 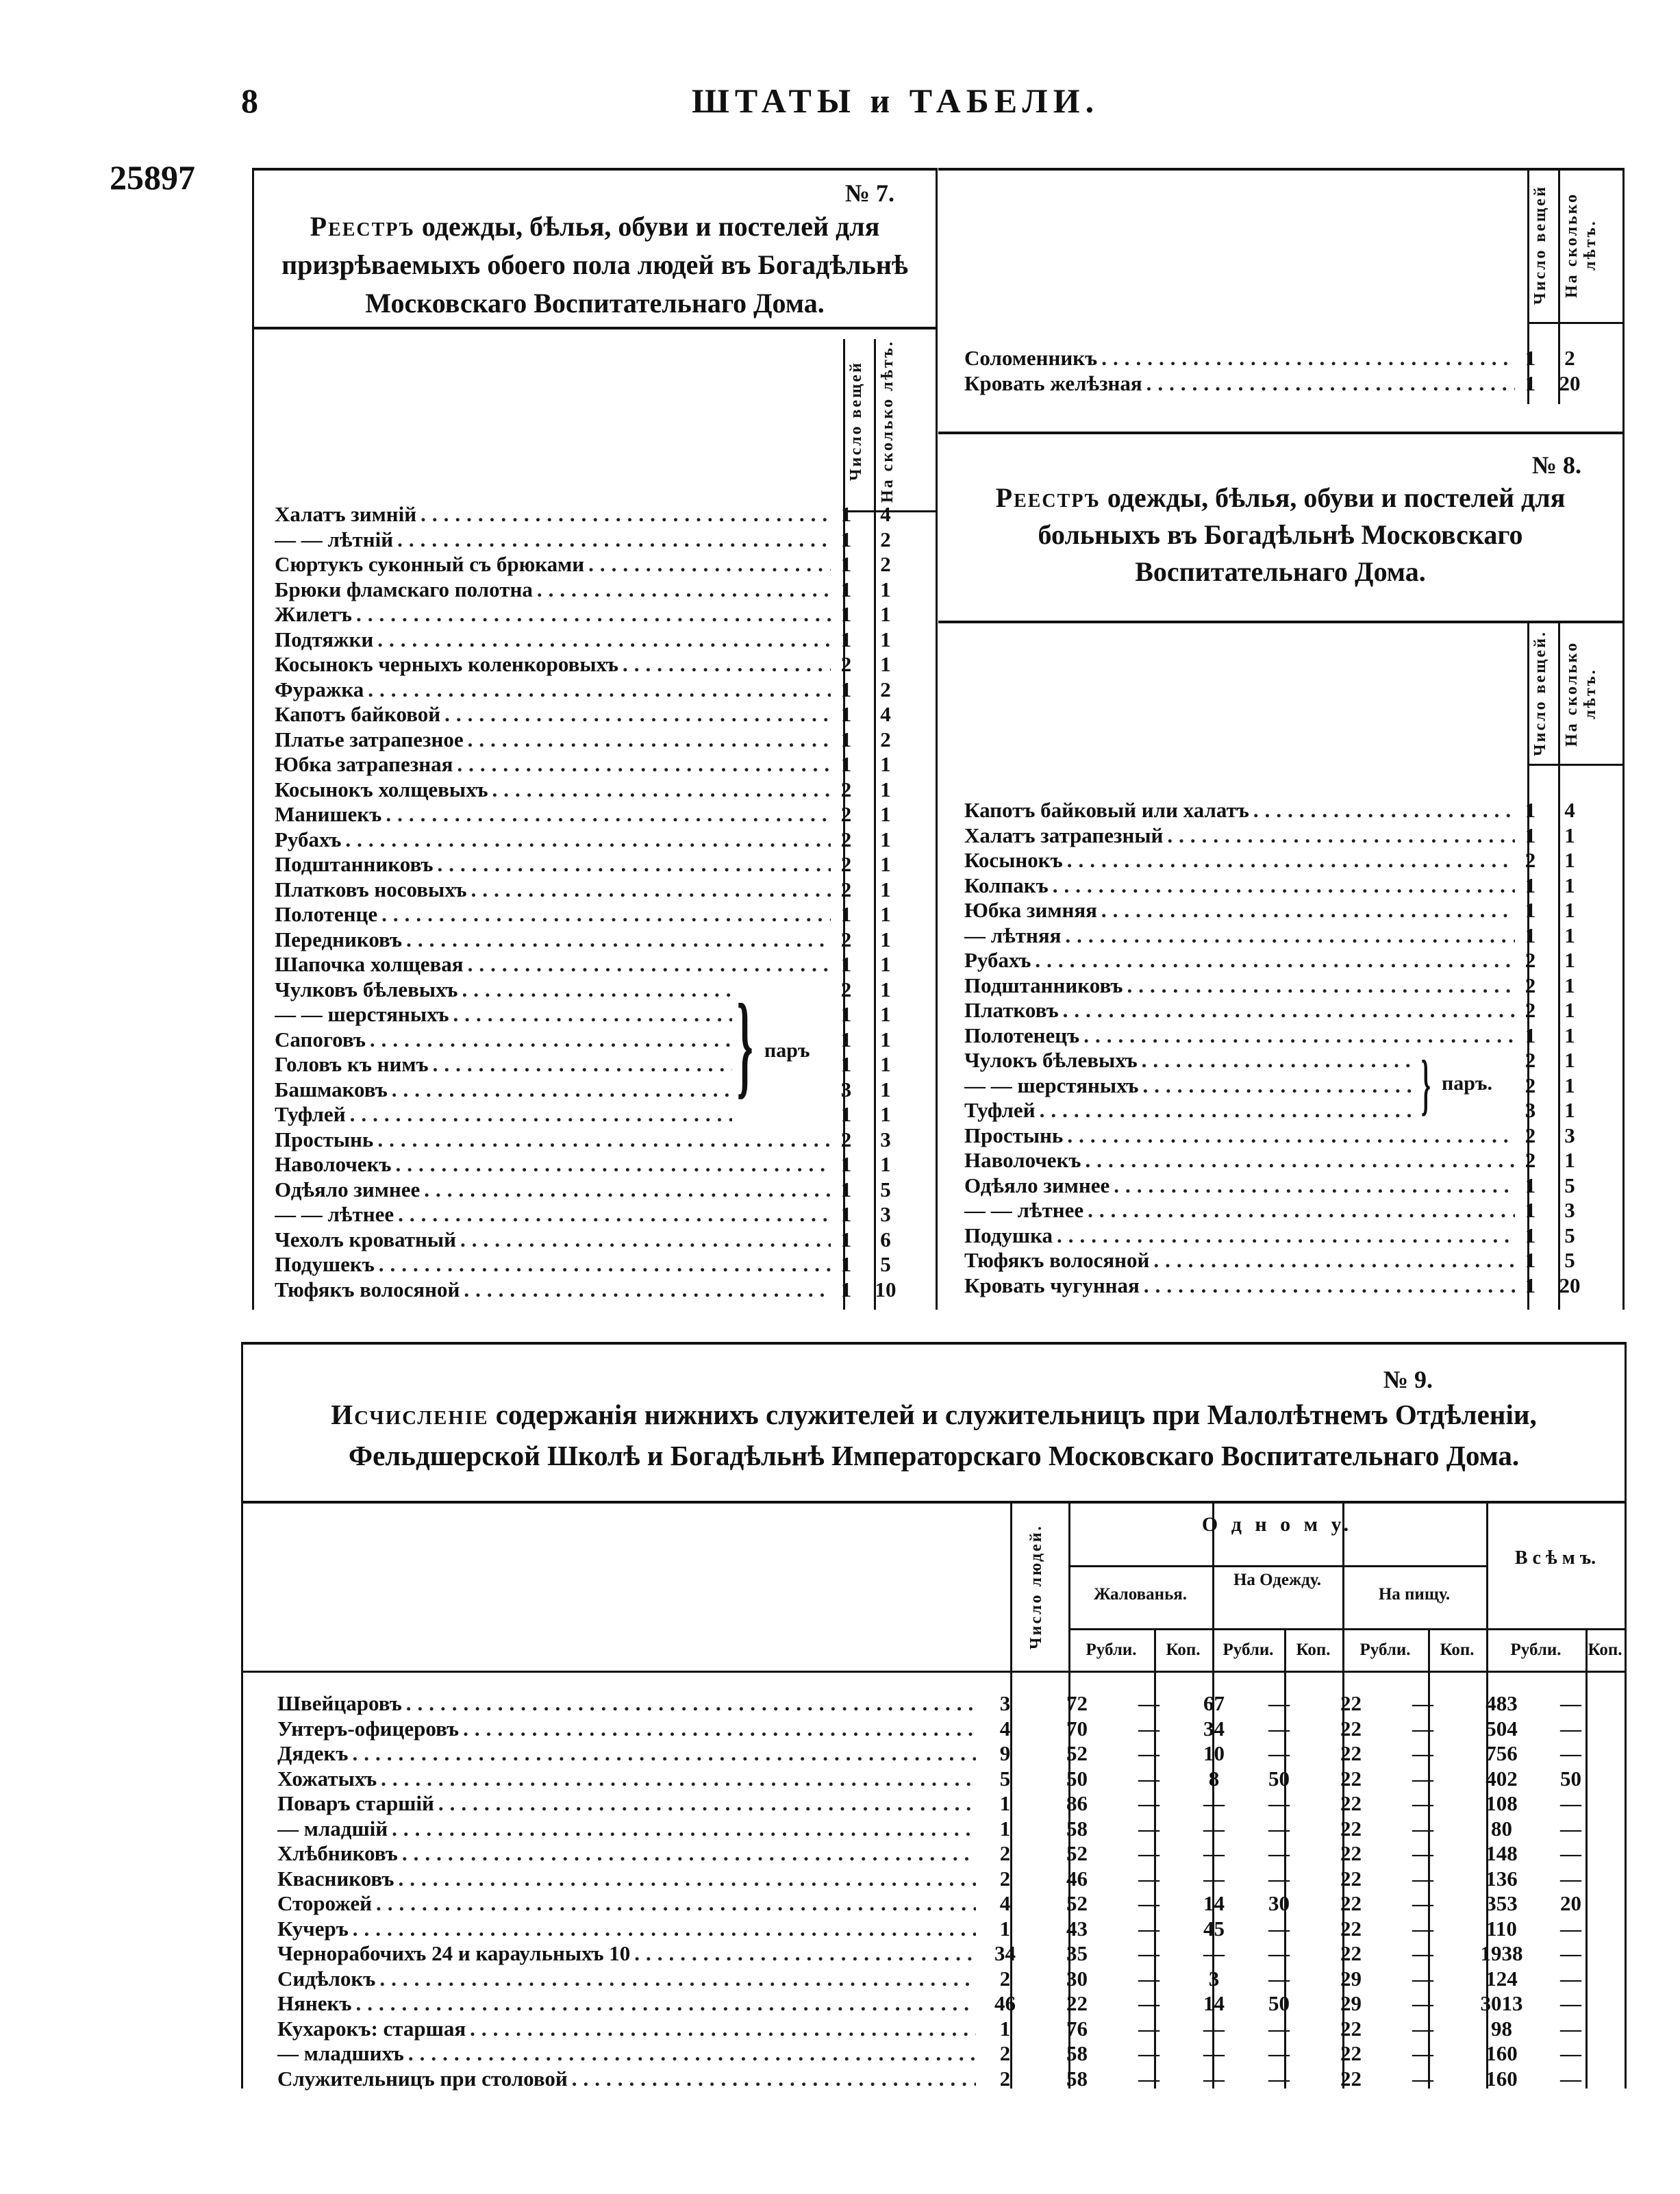 What do you see at coordinates (454, 1953) in the screenshot?
I see `item-name: Чернорабочихъ 24 и караульныхъ 10` at bounding box center [454, 1953].